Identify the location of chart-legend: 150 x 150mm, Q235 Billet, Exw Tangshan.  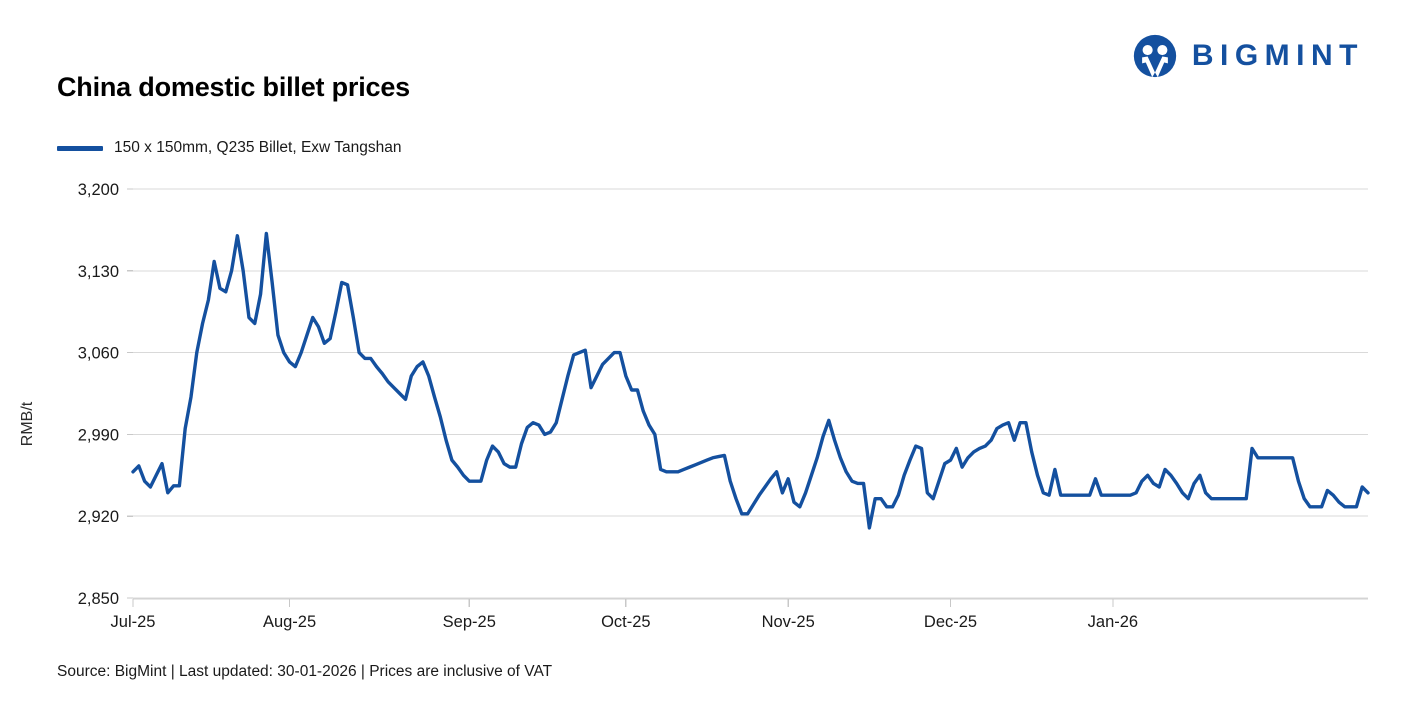
(229, 148).